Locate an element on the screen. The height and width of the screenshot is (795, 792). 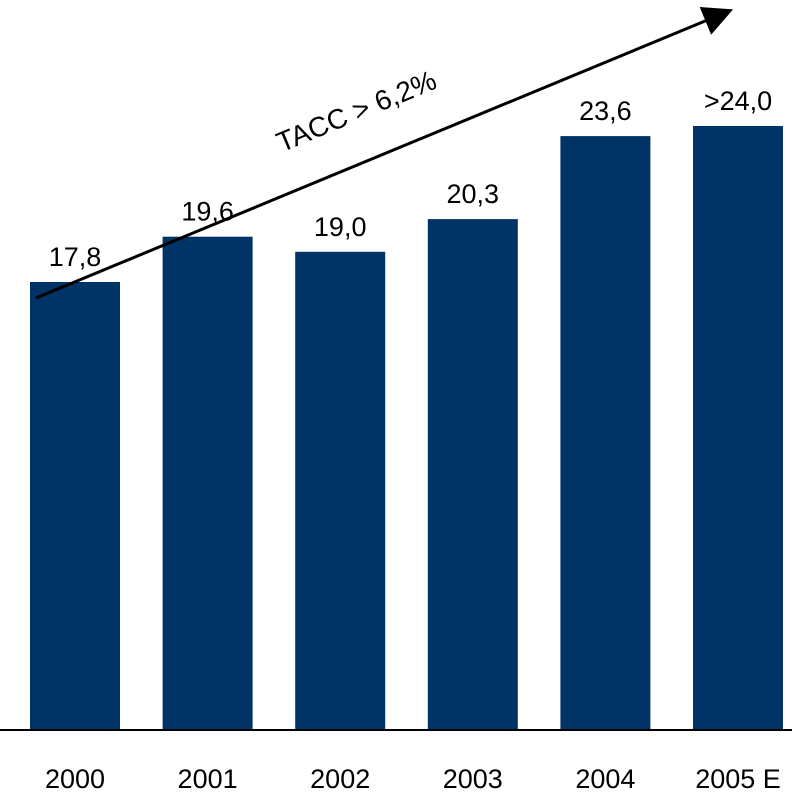
category-tick-label: 2002 is located at coordinates (340, 777).